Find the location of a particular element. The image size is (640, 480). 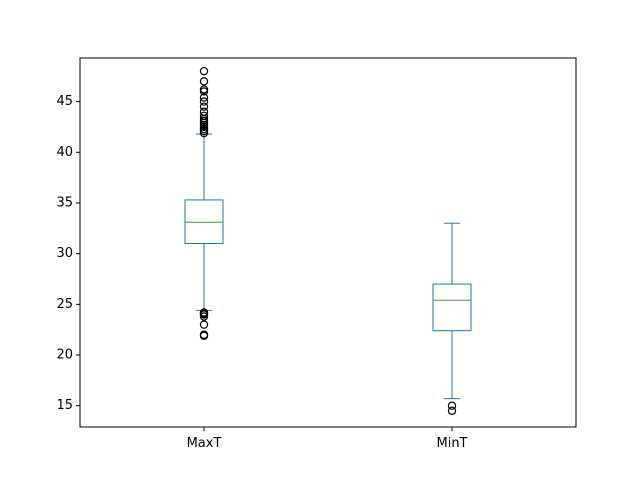

y-tick-label: 25 is located at coordinates (64, 304).